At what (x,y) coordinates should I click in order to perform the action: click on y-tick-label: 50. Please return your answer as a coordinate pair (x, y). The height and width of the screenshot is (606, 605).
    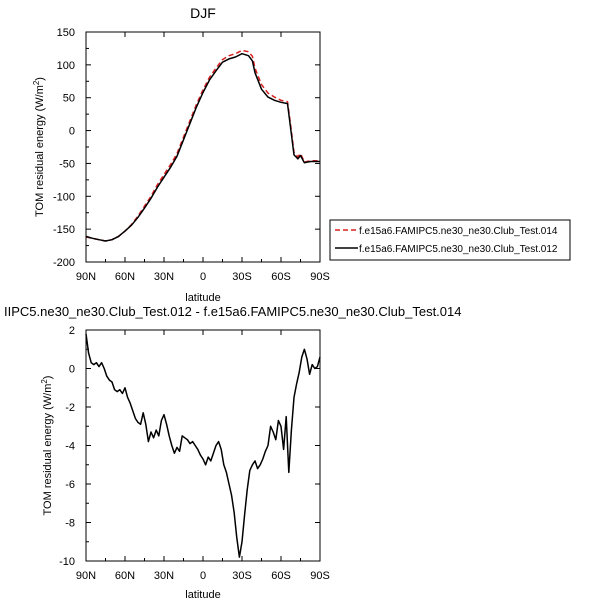
    Looking at the image, I should click on (69, 99).